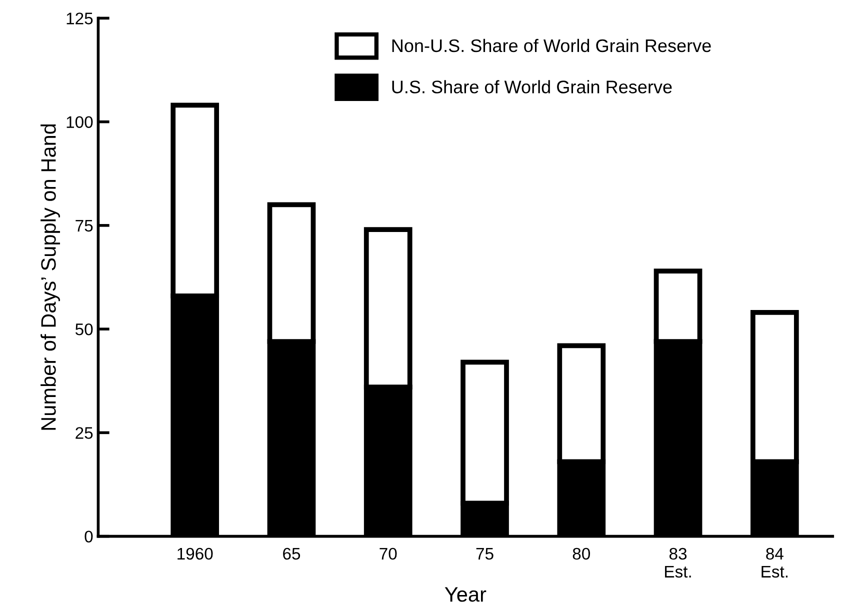  I want to click on x-tick-label: 1960, so click(195, 554).